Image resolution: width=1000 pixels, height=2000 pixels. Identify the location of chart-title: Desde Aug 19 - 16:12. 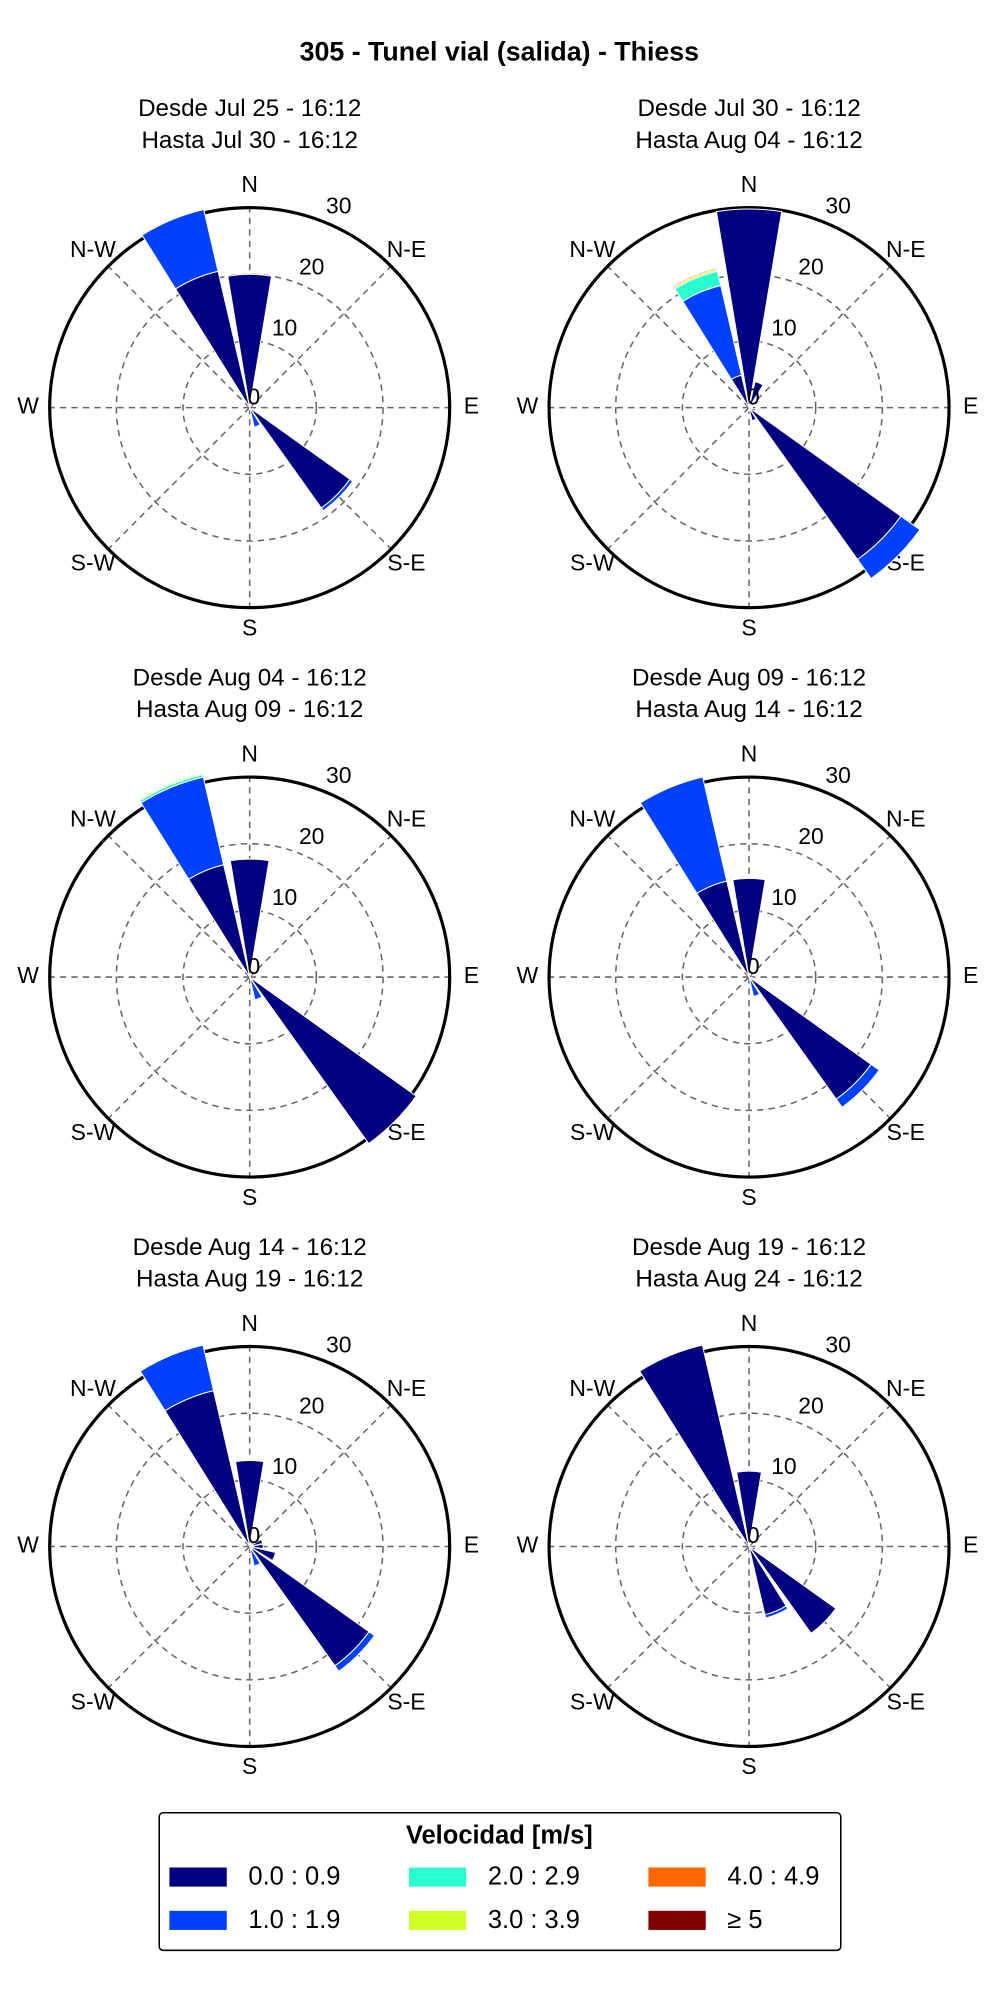
(749, 1247).